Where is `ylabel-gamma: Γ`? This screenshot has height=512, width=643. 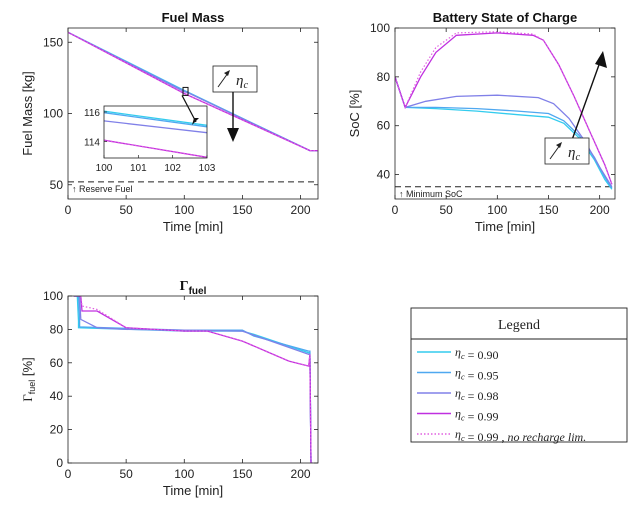 ylabel-gamma: Γ is located at coordinates (27, 398).